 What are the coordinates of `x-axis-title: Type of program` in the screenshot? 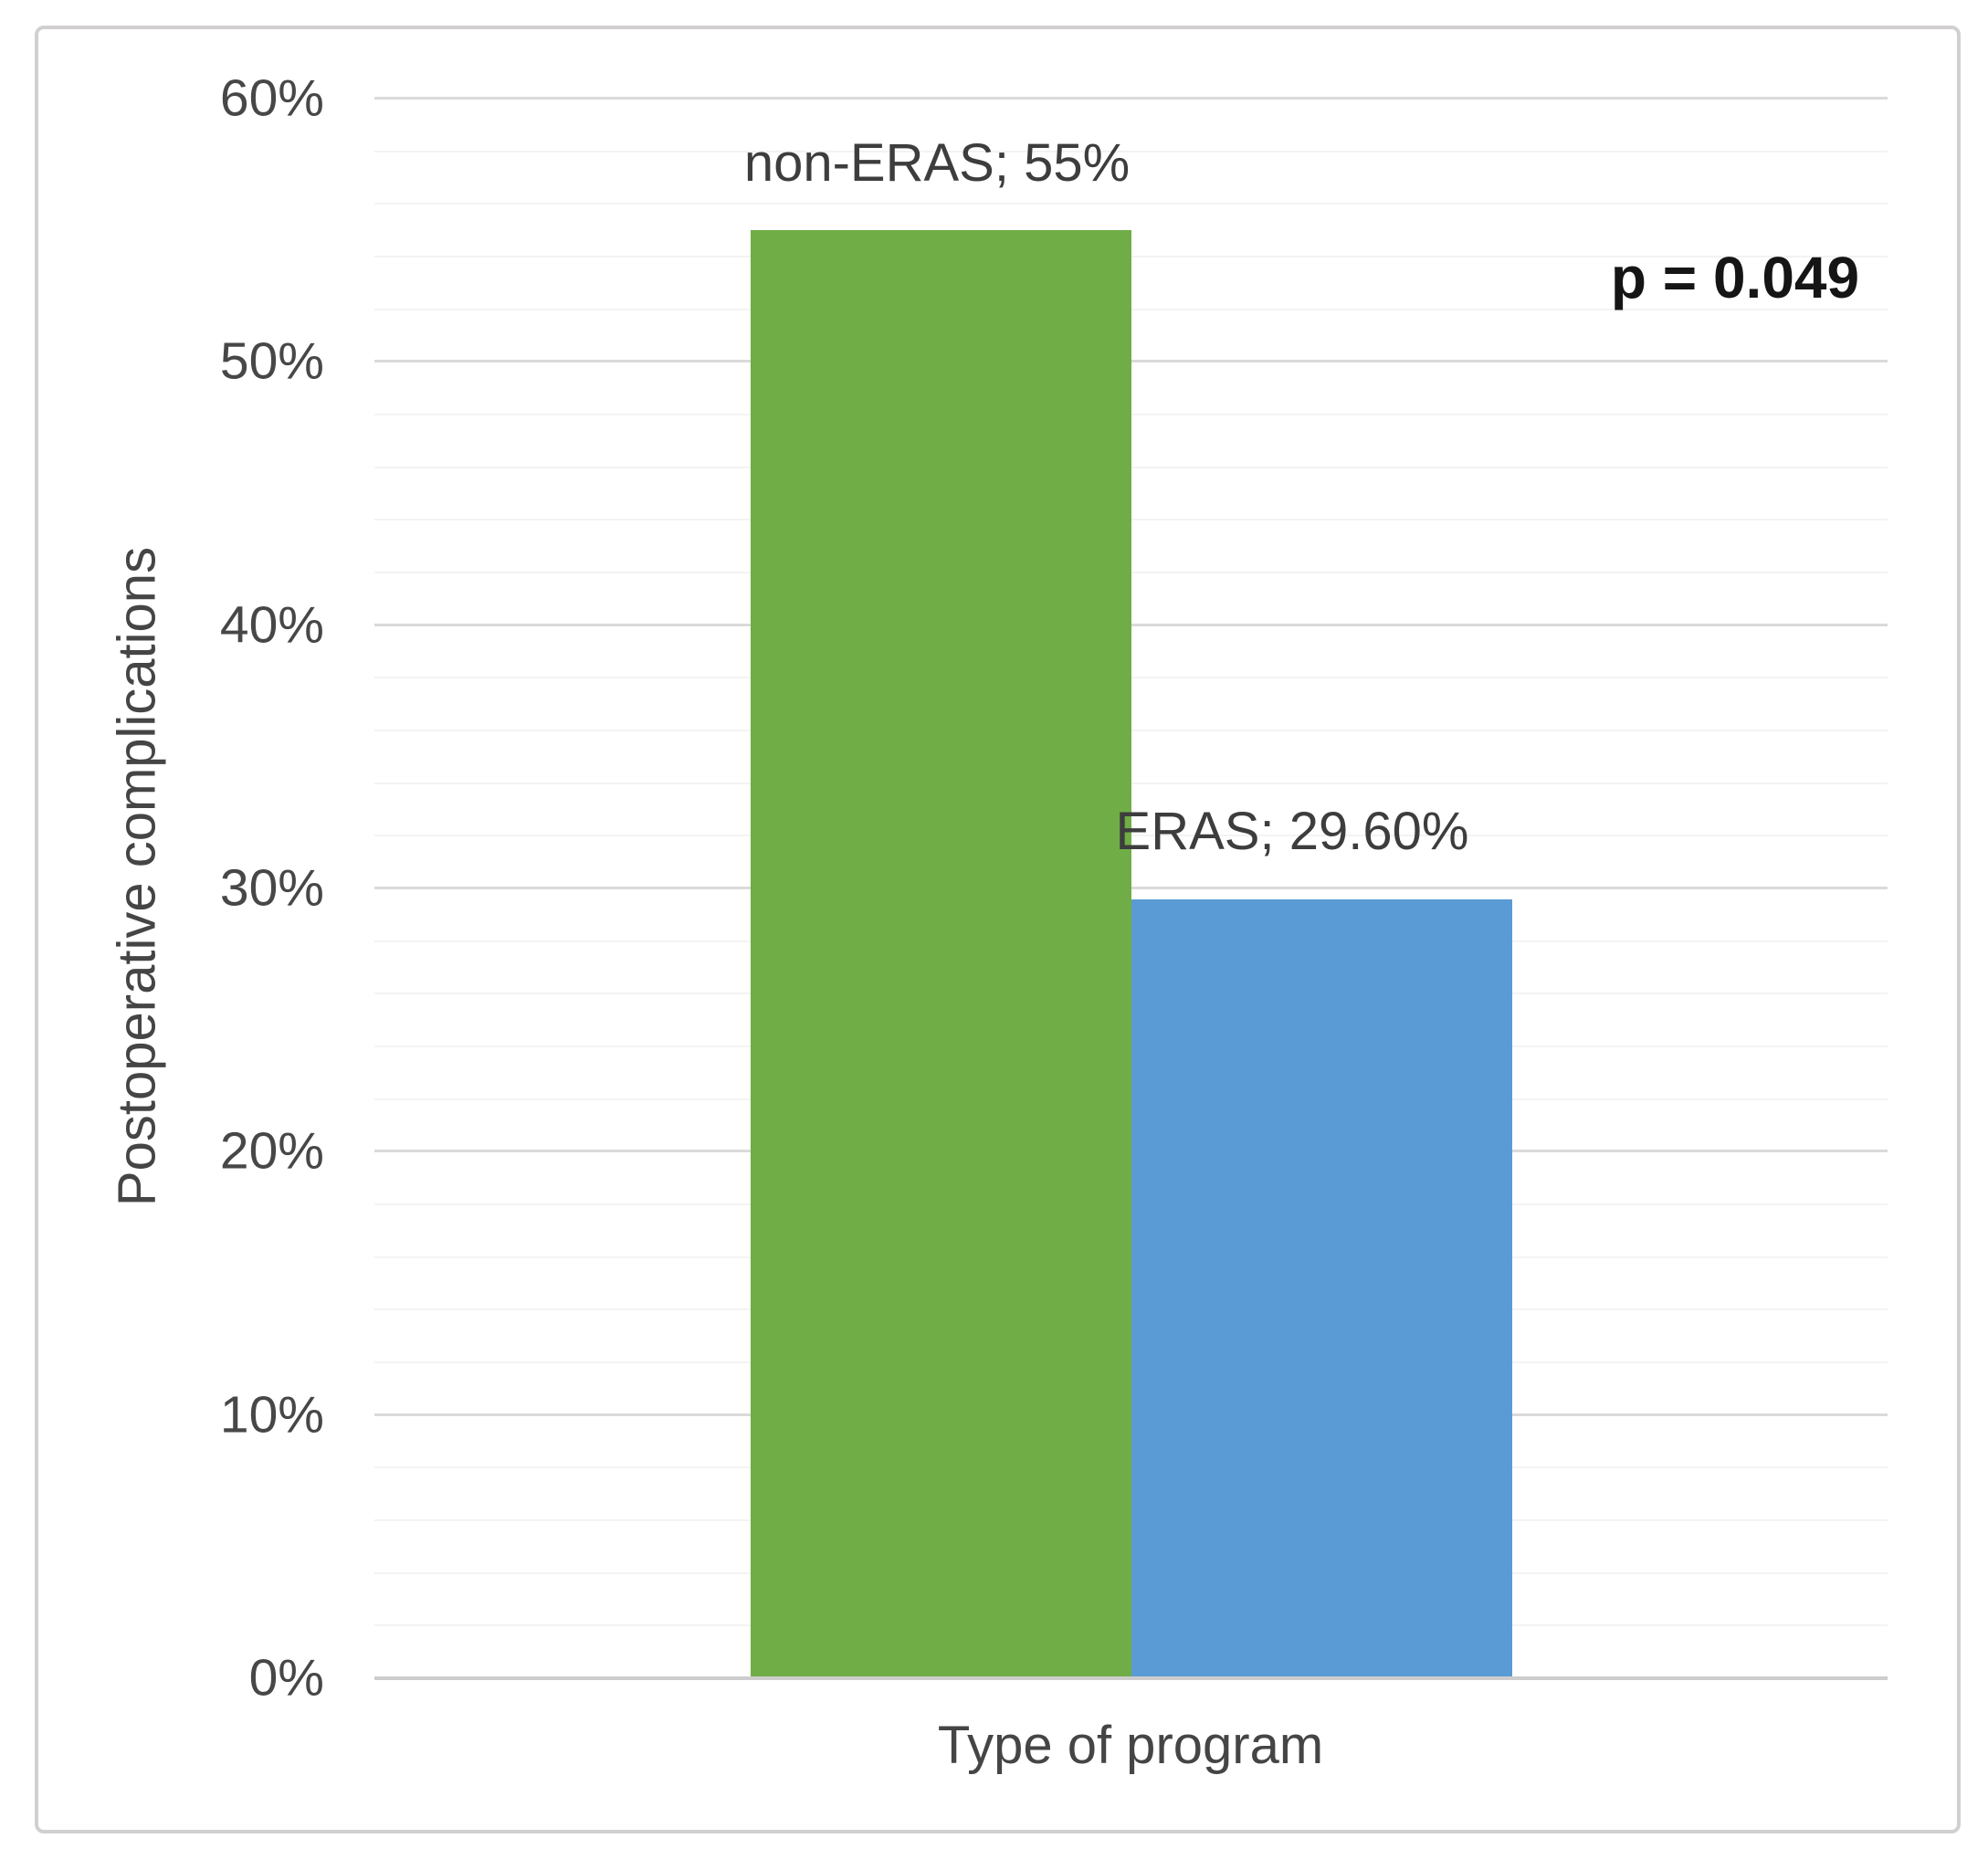 It's located at (1130, 1745).